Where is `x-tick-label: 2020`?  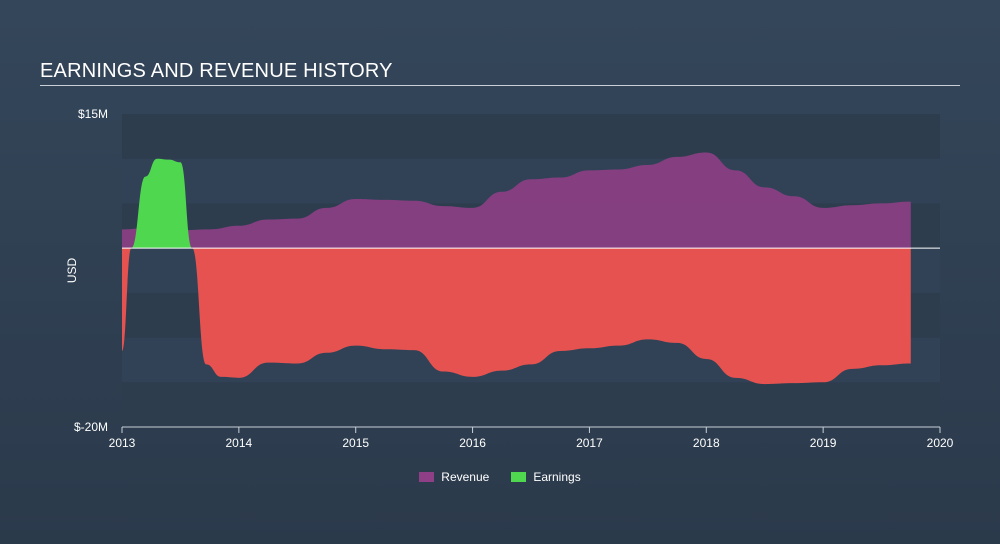 x-tick-label: 2020 is located at coordinates (940, 443).